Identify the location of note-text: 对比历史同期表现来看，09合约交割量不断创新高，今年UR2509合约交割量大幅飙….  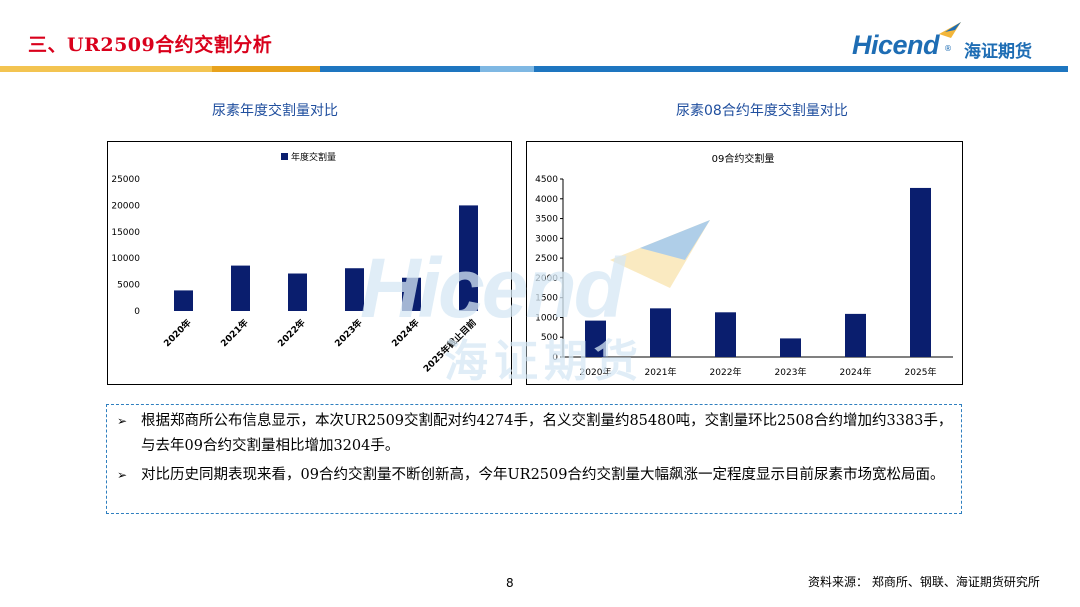
(543, 475).